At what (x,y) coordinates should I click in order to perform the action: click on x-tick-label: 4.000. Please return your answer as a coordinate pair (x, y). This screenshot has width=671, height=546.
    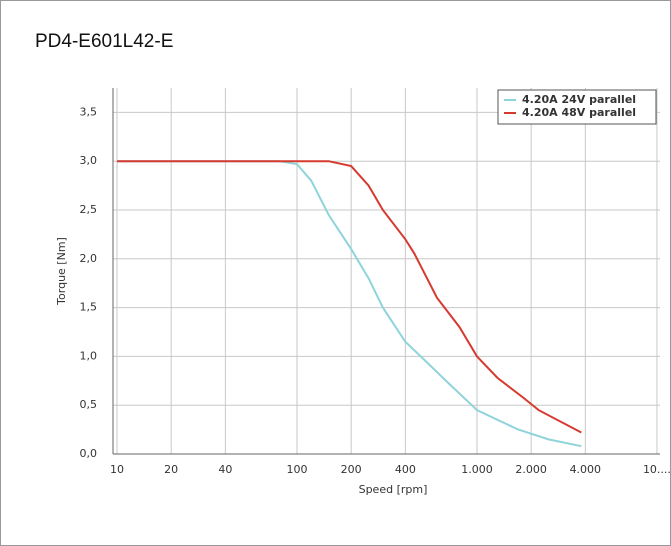
    Looking at the image, I should click on (586, 469).